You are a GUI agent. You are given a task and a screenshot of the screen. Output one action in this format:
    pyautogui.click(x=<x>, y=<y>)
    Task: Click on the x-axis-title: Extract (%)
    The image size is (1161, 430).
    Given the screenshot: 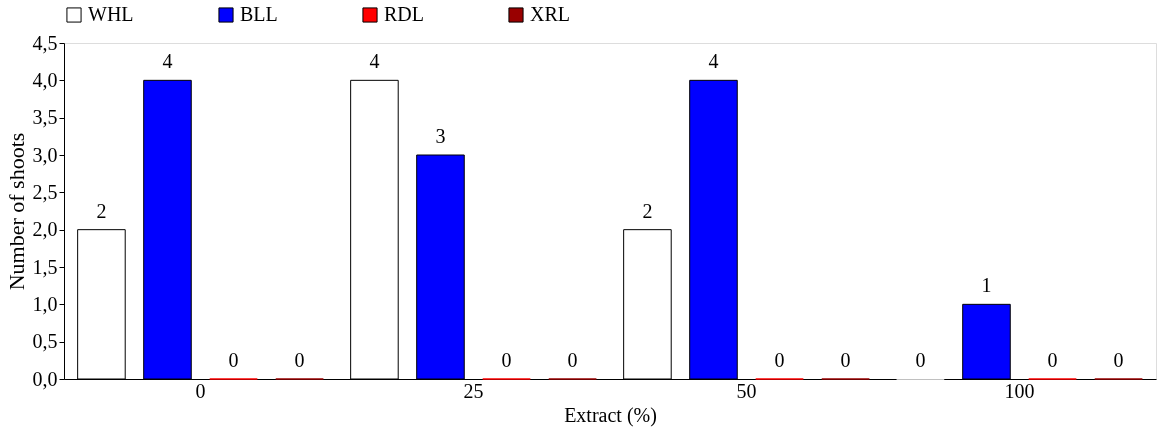 What is the action you would take?
    pyautogui.click(x=610, y=415)
    